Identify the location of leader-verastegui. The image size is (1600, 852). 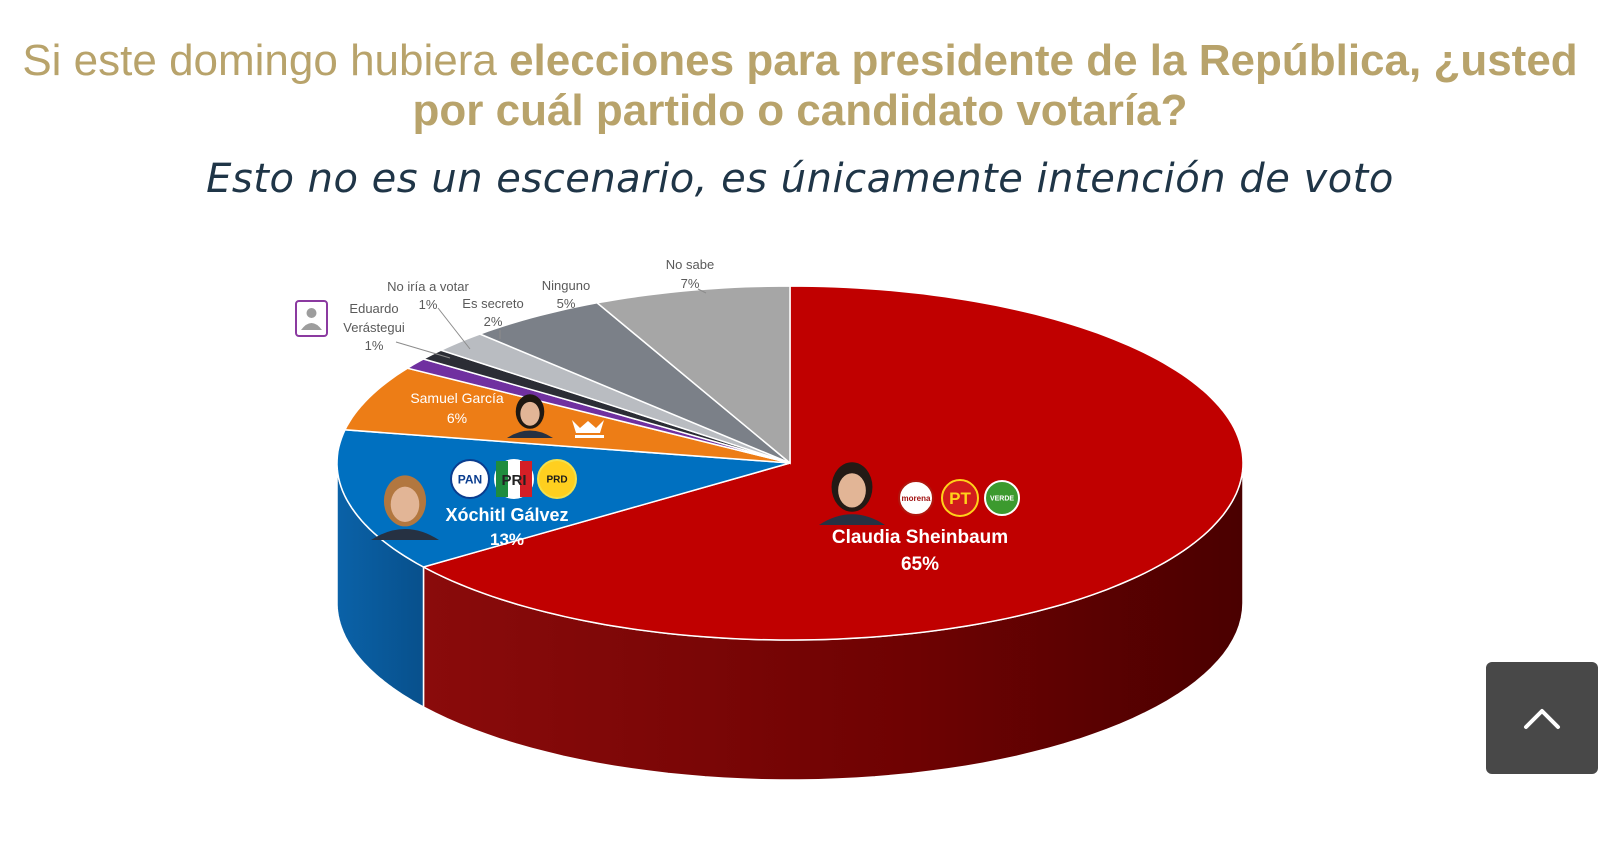
(423, 350).